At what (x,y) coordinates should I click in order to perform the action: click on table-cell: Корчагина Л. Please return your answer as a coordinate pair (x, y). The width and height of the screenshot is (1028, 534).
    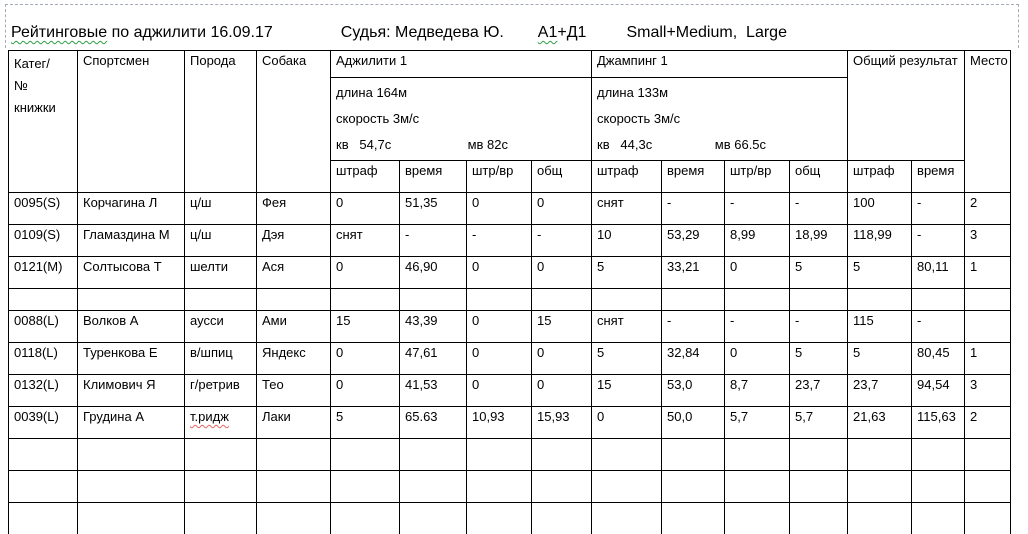
    Looking at the image, I should click on (131, 208).